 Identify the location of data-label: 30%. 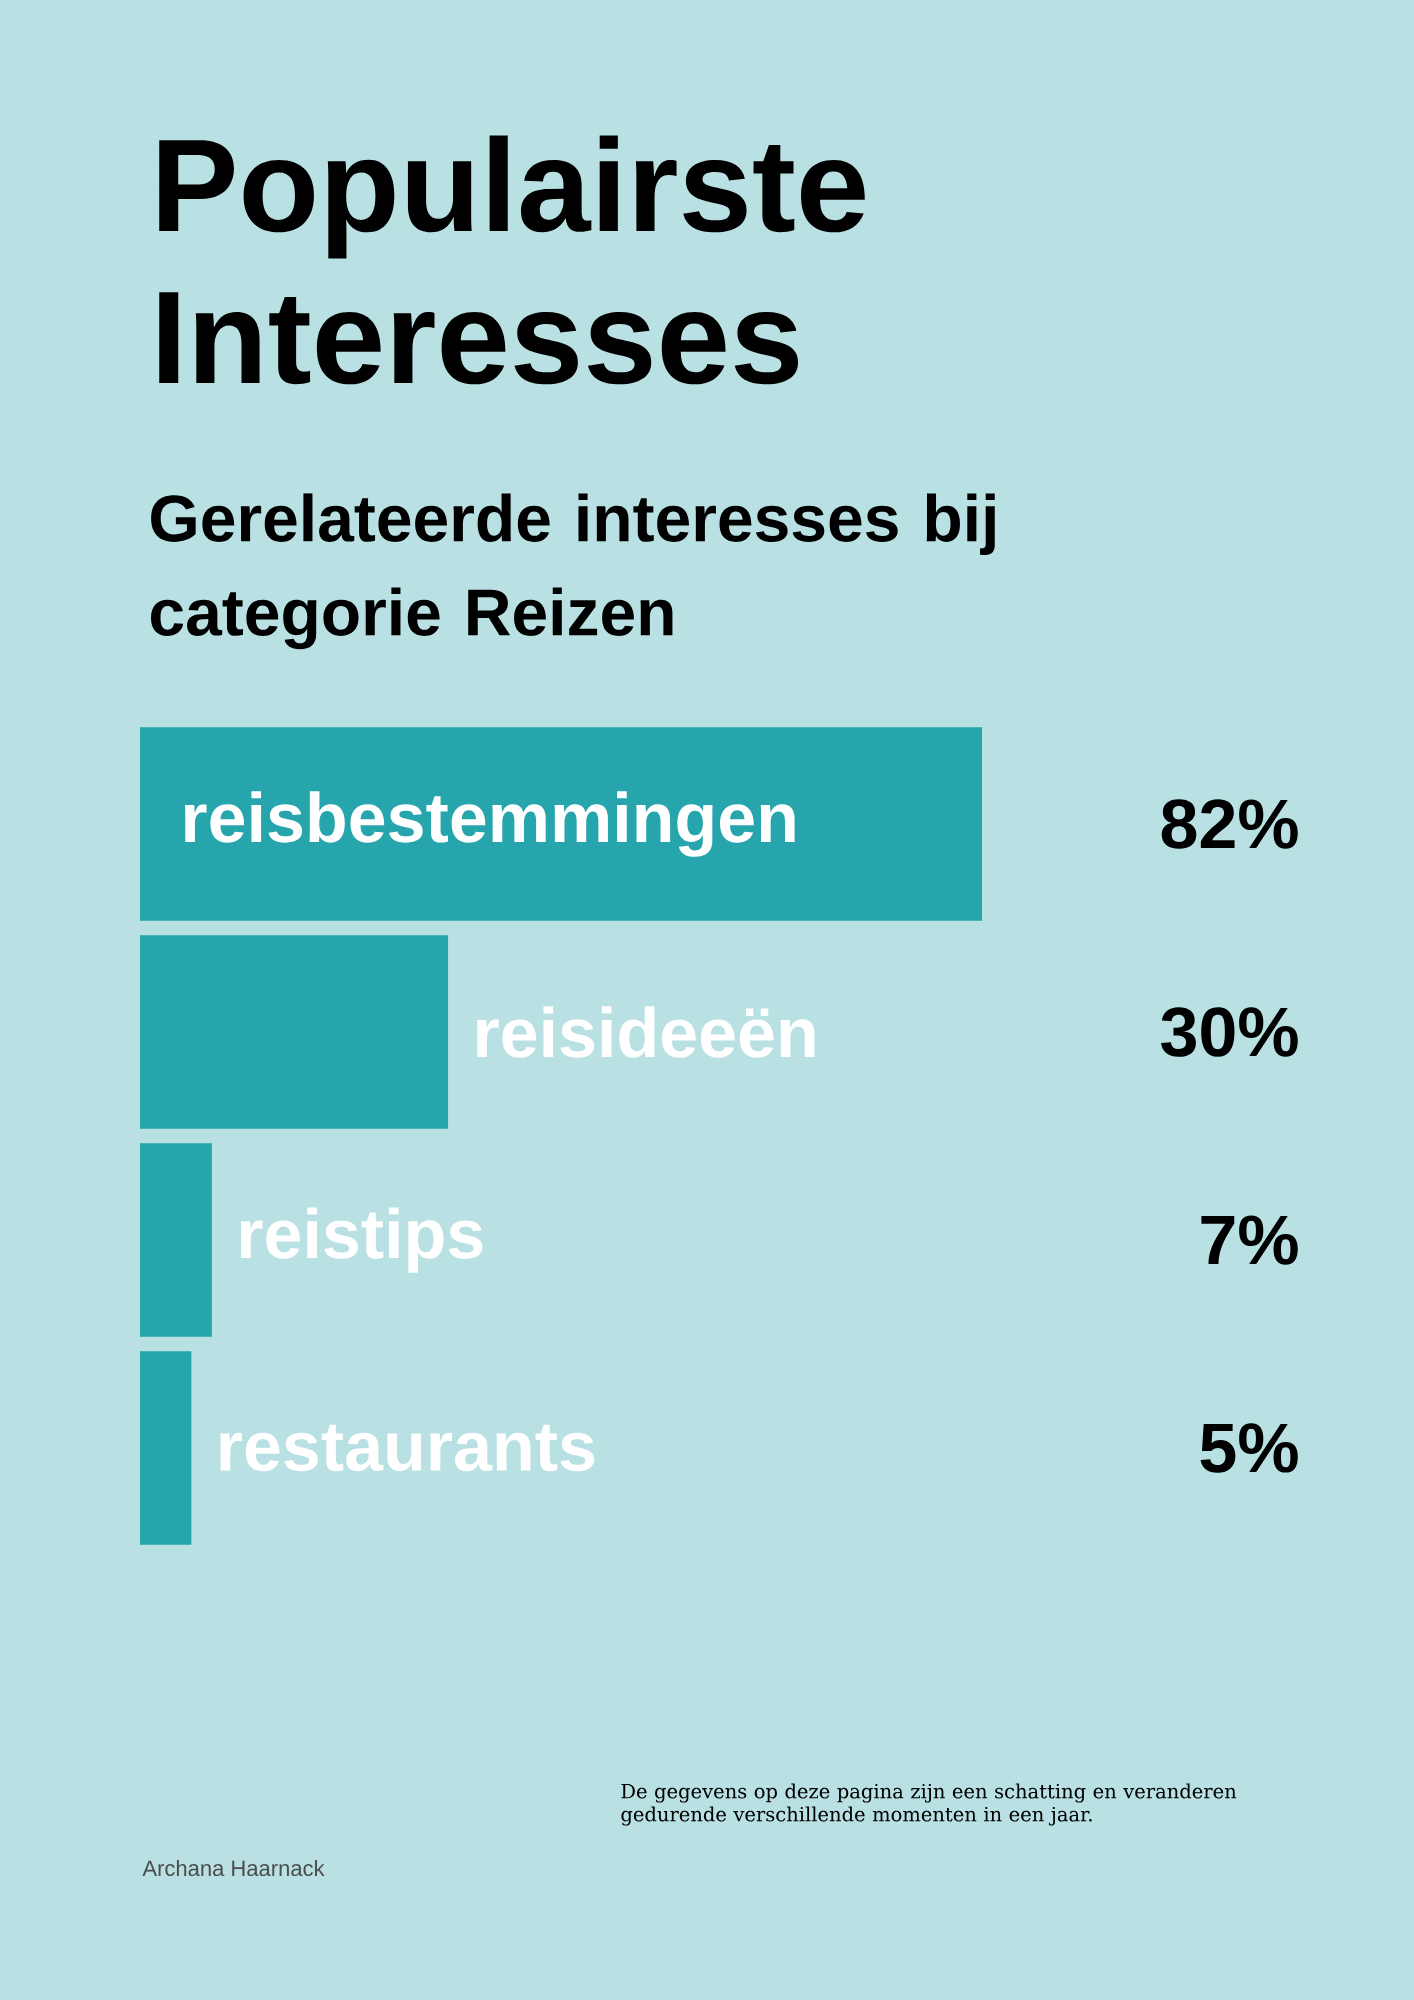
(1229, 1032).